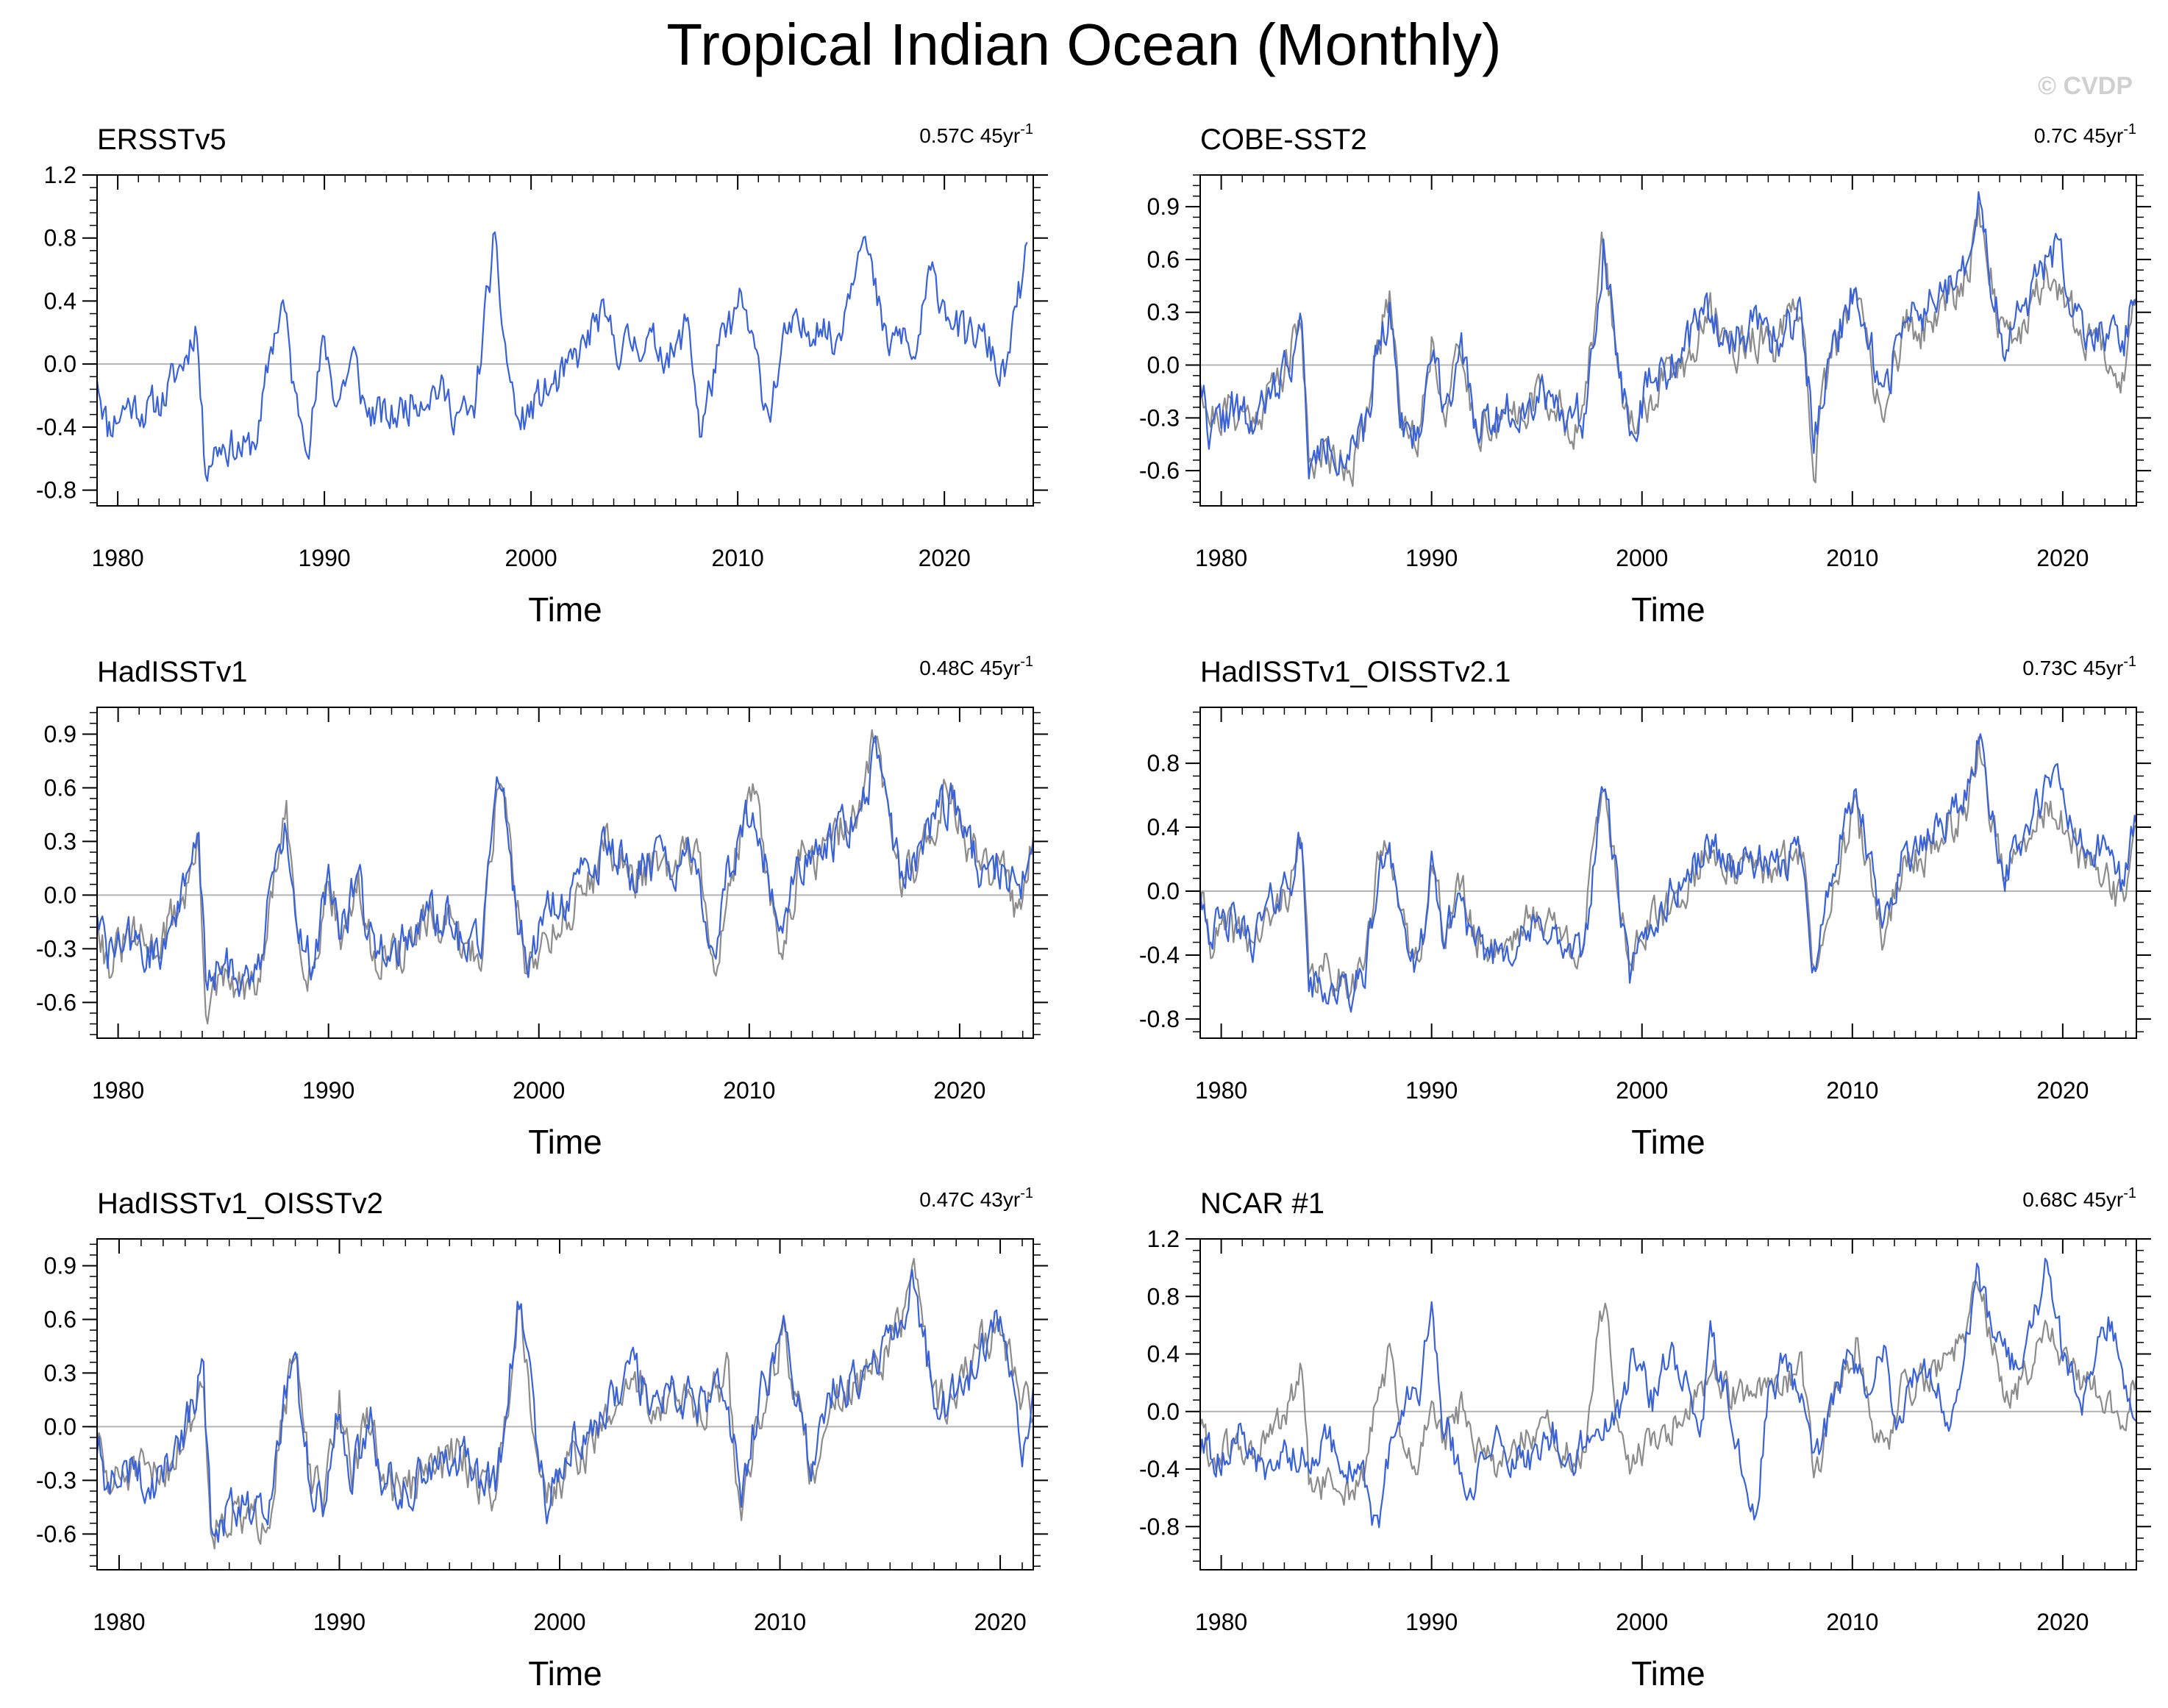 This screenshot has width=2168, height=1708. What do you see at coordinates (2085, 134) in the screenshot?
I see `trend-label: 0.7C 45yr-1` at bounding box center [2085, 134].